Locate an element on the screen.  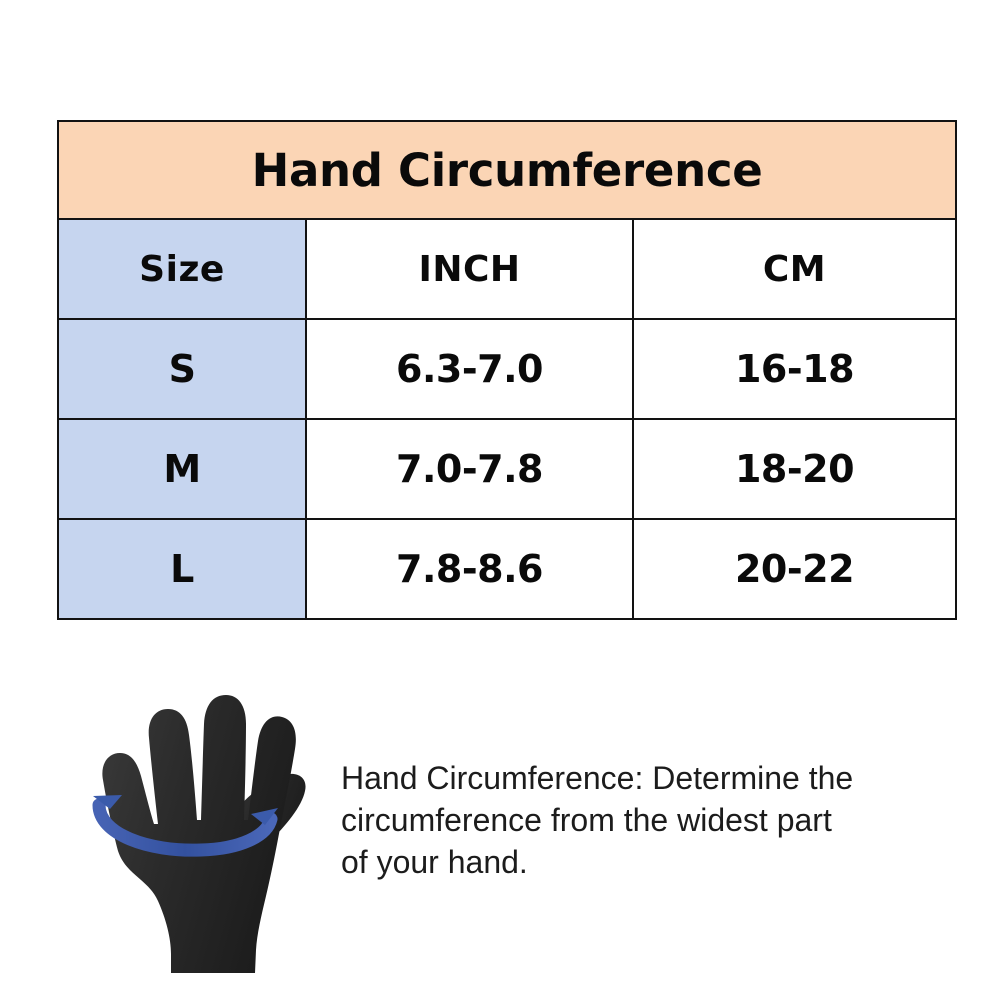
table-title-row: Hand Circumference is located at coordinates (507, 170).